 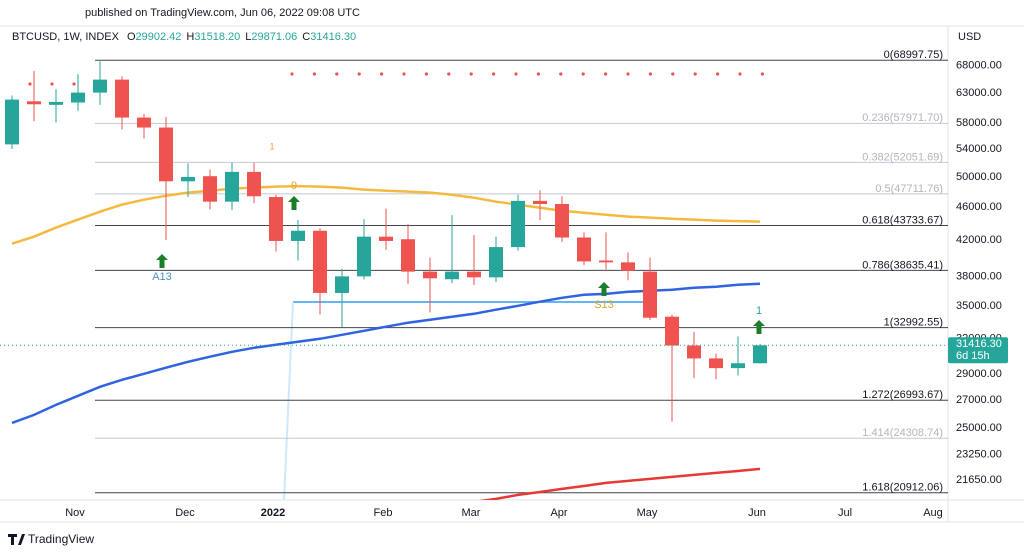 I want to click on countdown-label: 6d 15h, so click(x=973, y=356).